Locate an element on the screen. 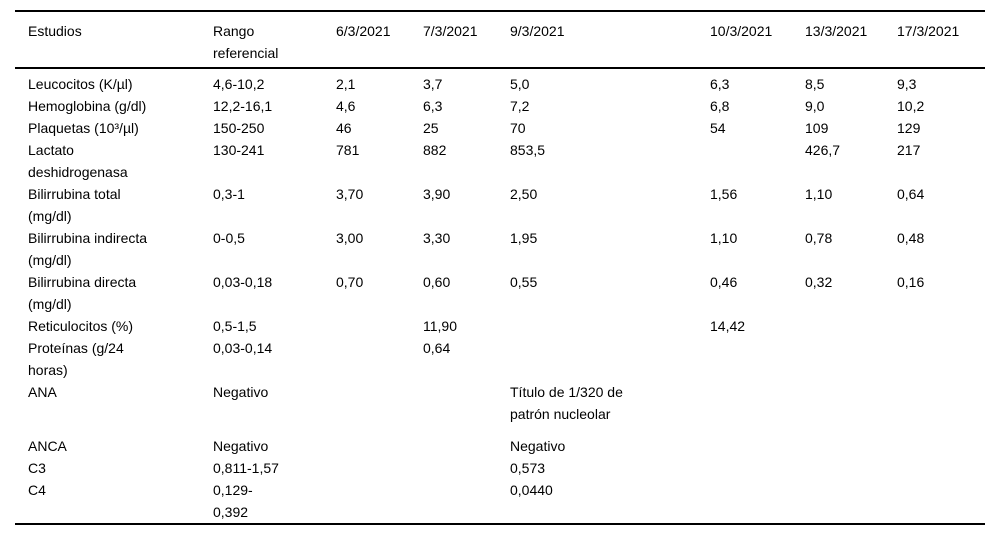 The height and width of the screenshot is (547, 1000). column-header-date-7-3-2021: 7/3/2021 is located at coordinates (450, 31).